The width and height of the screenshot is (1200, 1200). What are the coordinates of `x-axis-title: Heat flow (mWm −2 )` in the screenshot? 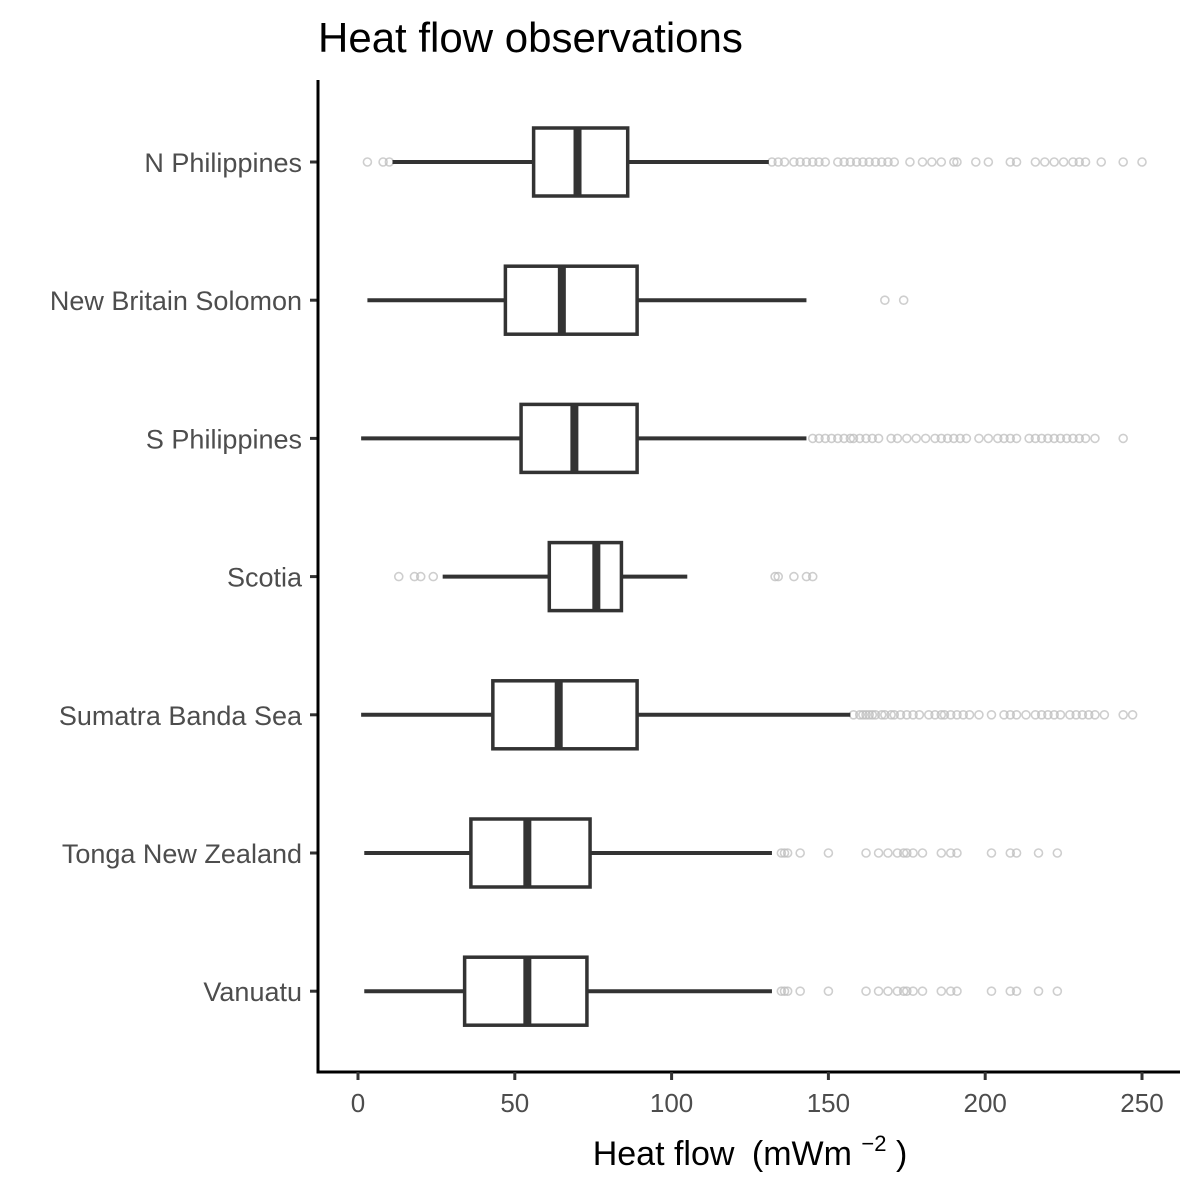 It's located at (750, 1147).